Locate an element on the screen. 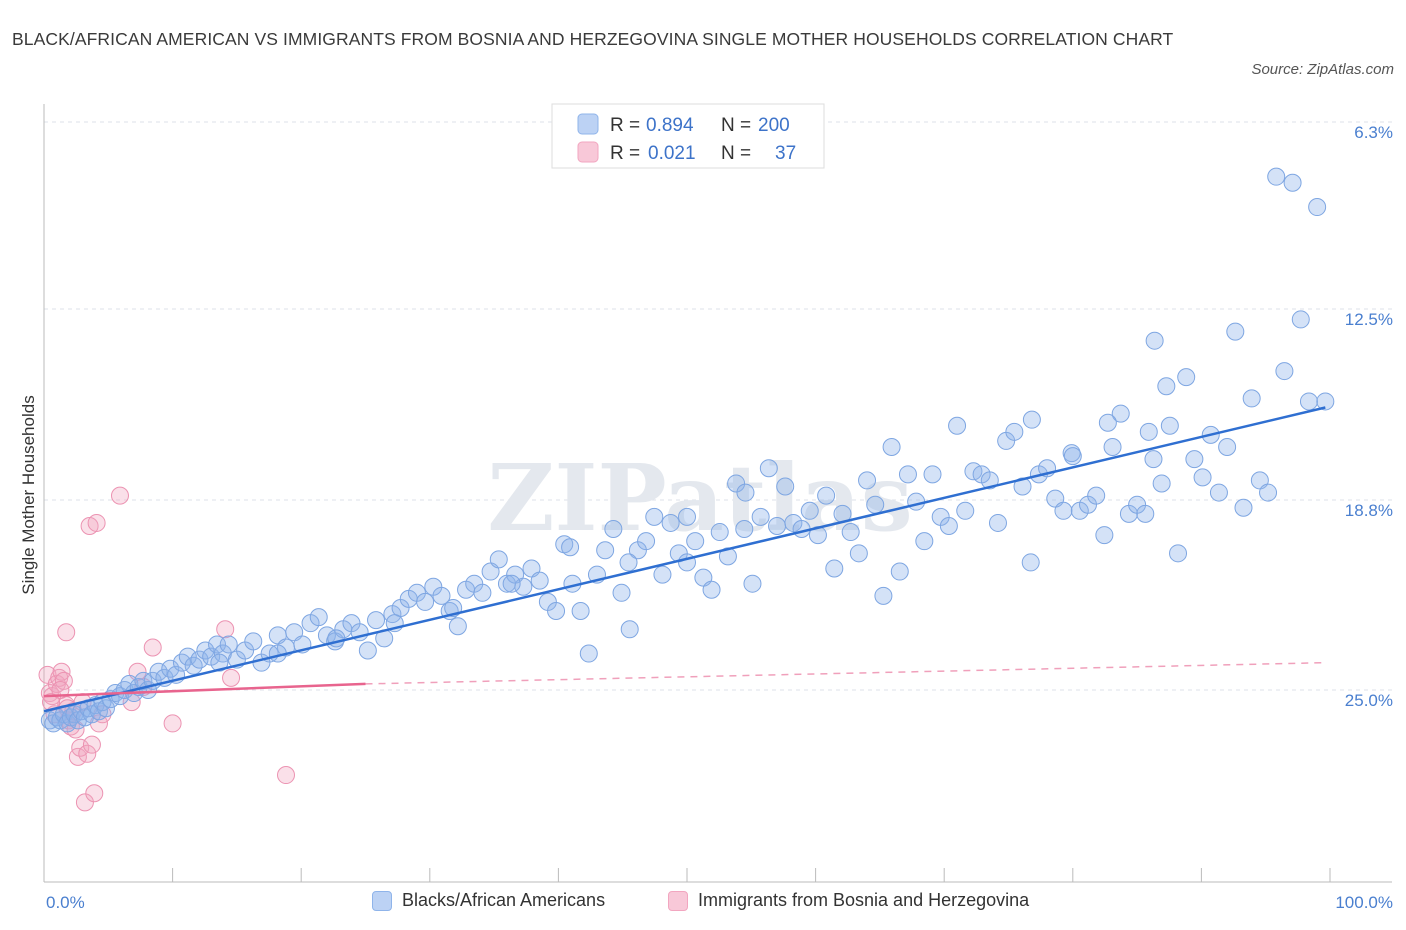  legend-r-label-2: R = is located at coordinates (625, 153).